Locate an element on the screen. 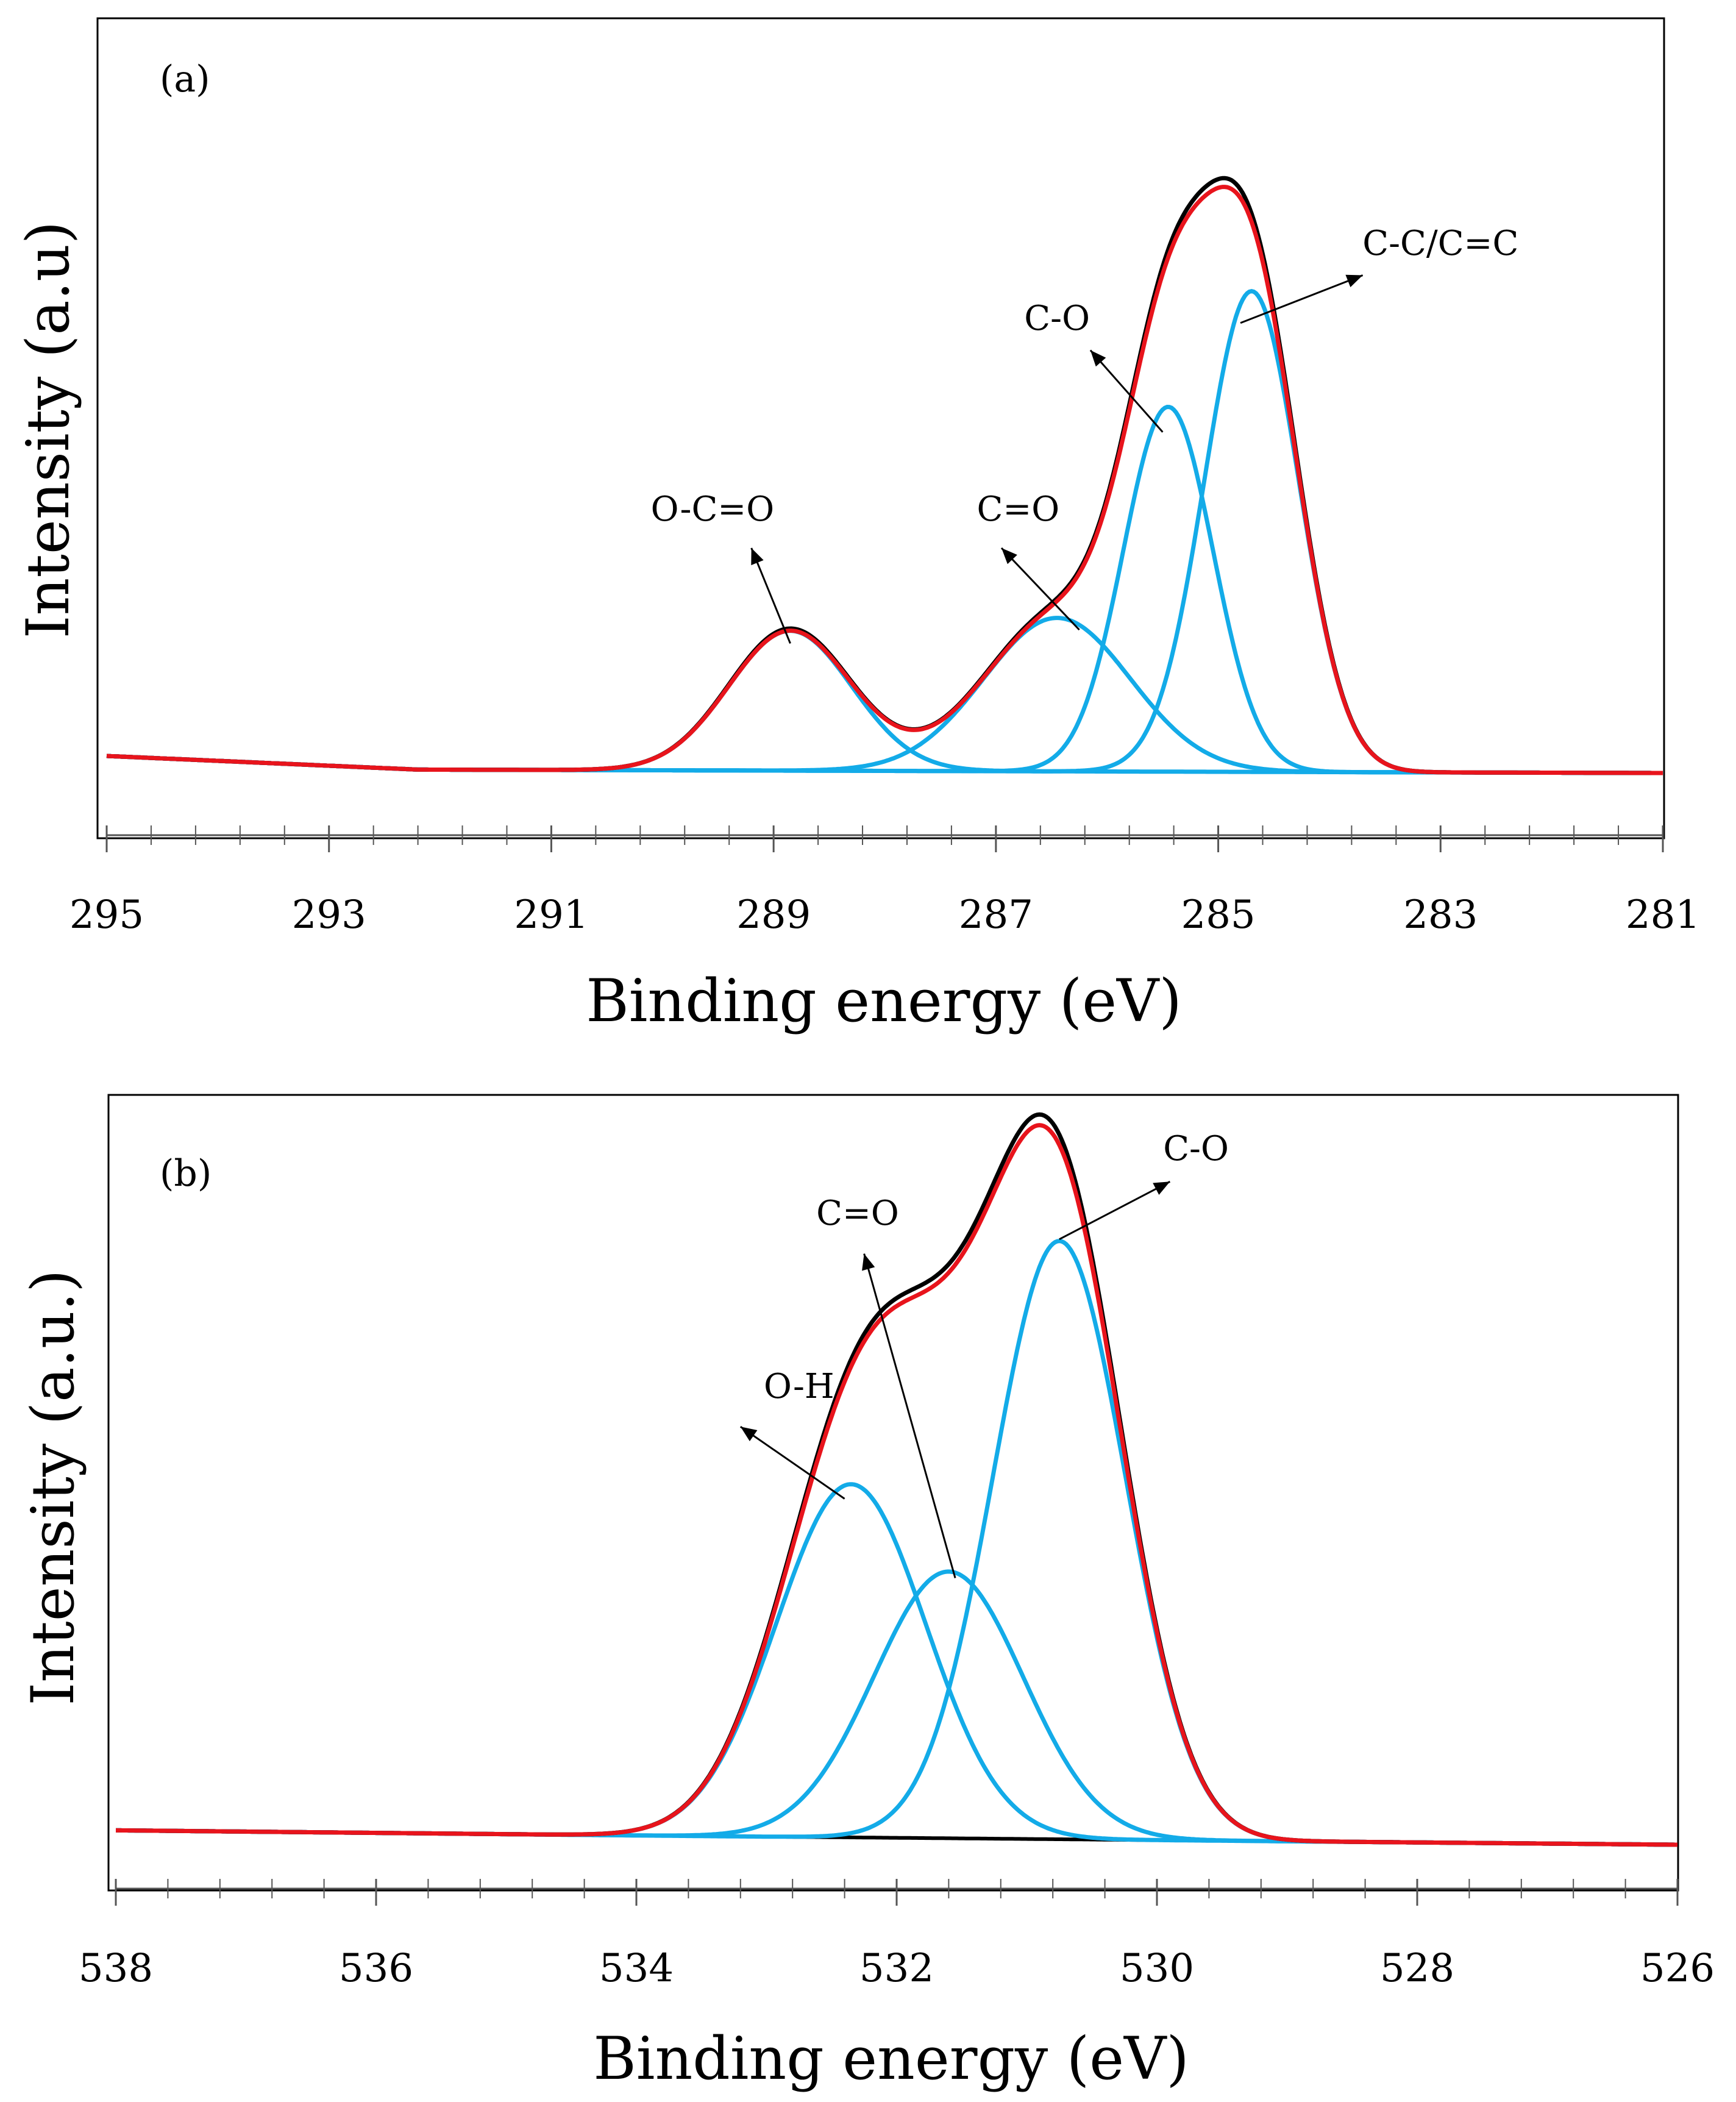 This screenshot has width=1736, height=2102. x-tick-label: 534 is located at coordinates (636, 1968).